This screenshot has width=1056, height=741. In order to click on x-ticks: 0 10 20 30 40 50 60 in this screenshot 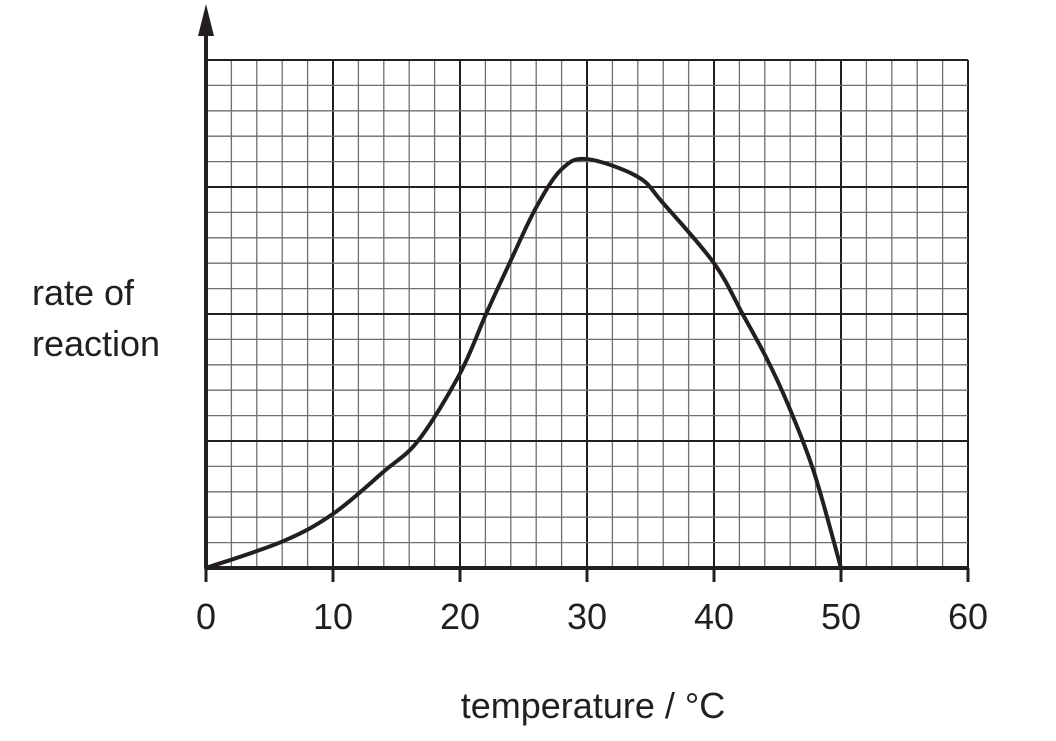, I will do `click(592, 602)`.